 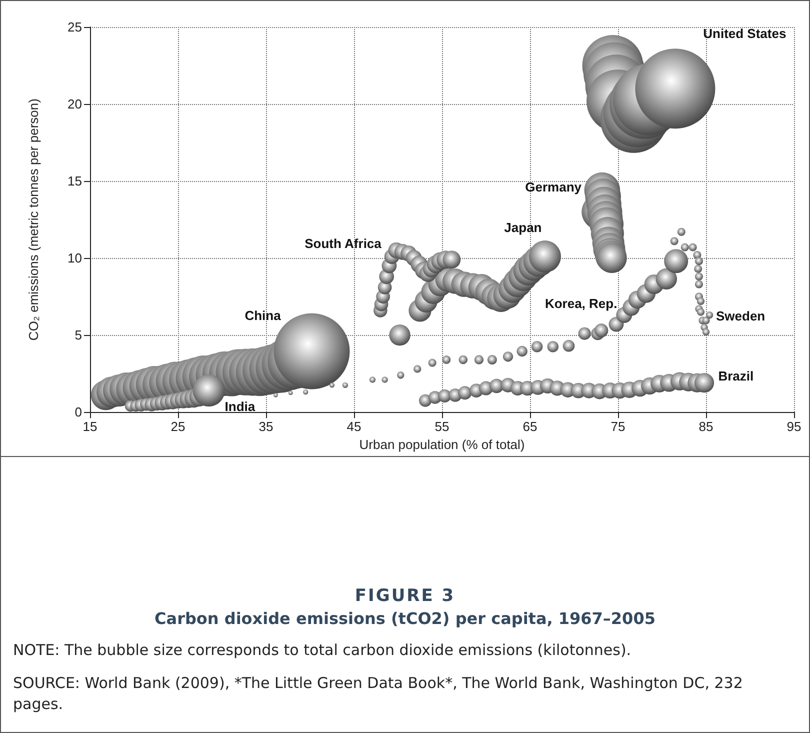 What do you see at coordinates (405, 596) in the screenshot?
I see `text: FIGURE 3` at bounding box center [405, 596].